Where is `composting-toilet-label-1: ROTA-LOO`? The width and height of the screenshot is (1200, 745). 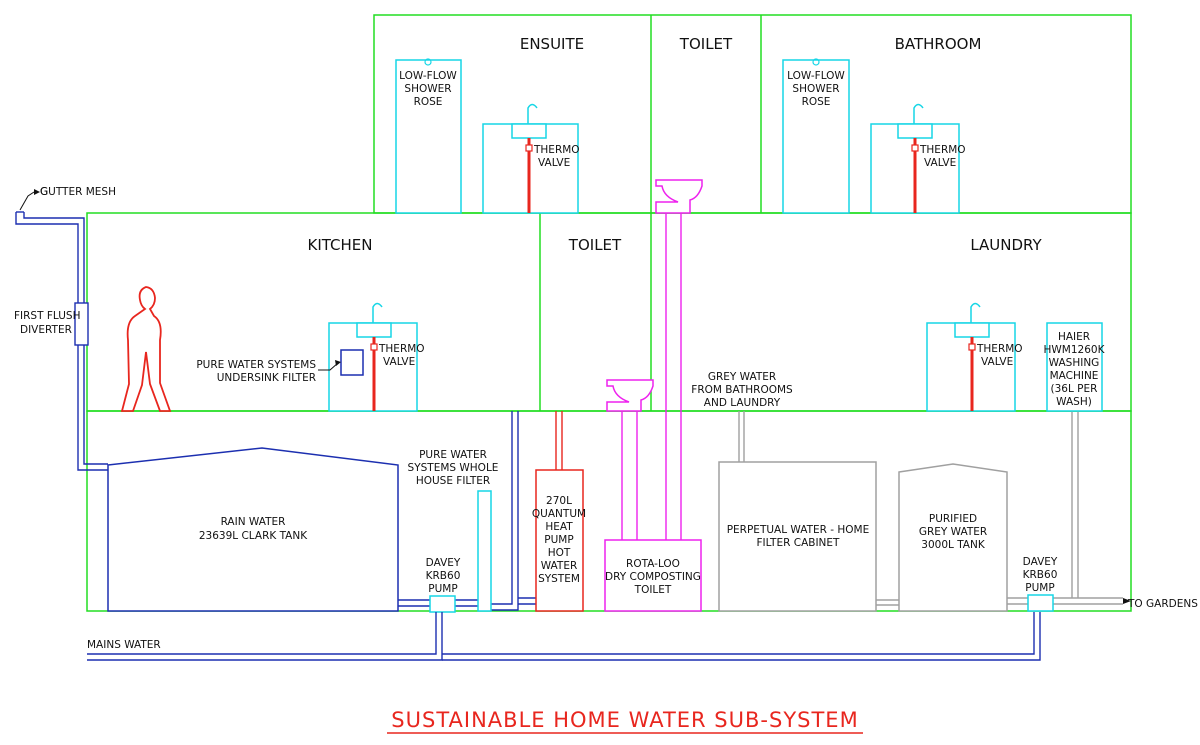 composting-toilet-label-1: ROTA-LOO is located at coordinates (653, 564).